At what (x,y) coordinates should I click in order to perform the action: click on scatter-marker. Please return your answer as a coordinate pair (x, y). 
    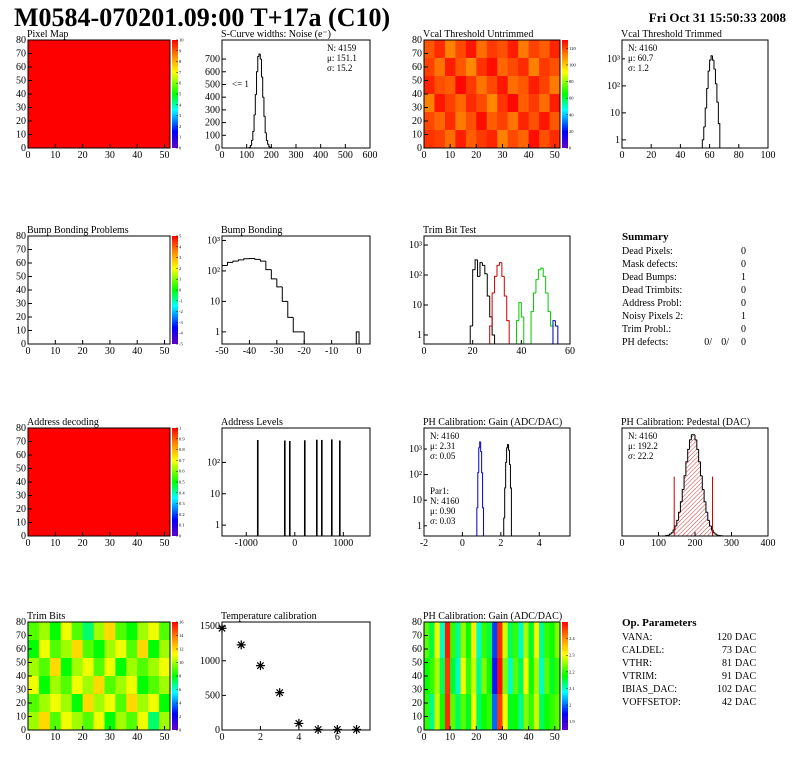
    Looking at the image, I should click on (280, 693).